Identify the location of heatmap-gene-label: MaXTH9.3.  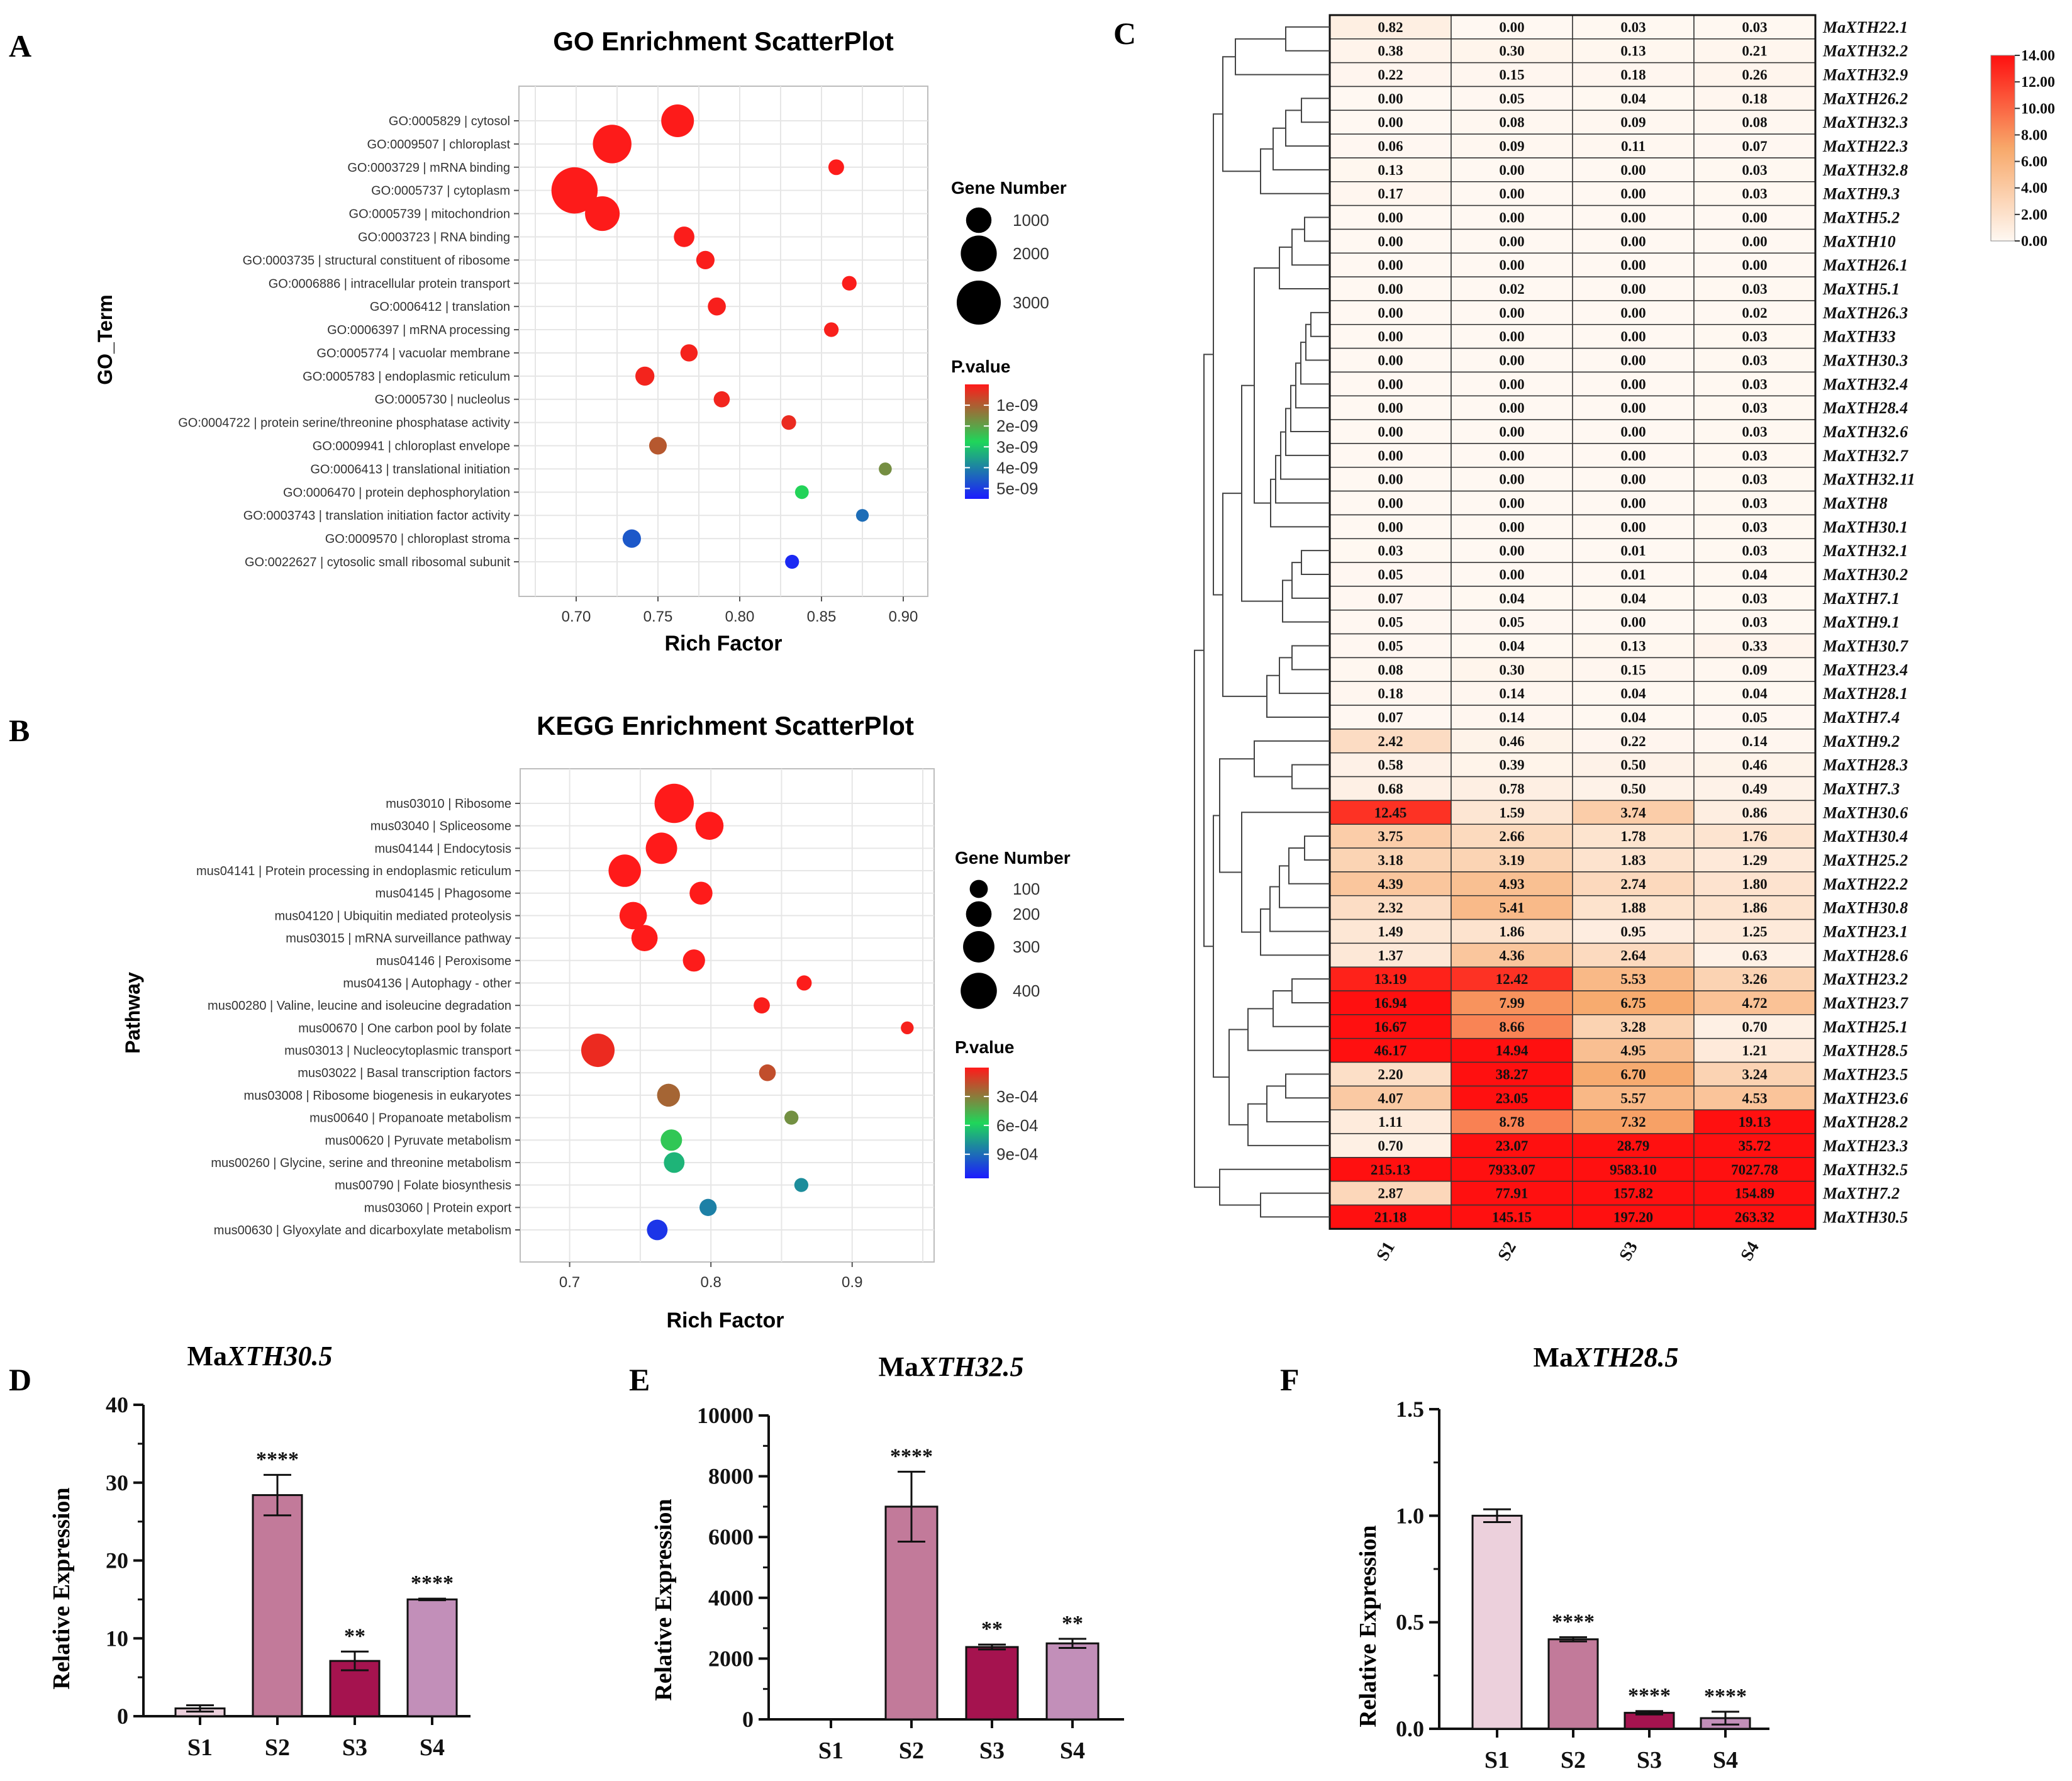
(1861, 194).